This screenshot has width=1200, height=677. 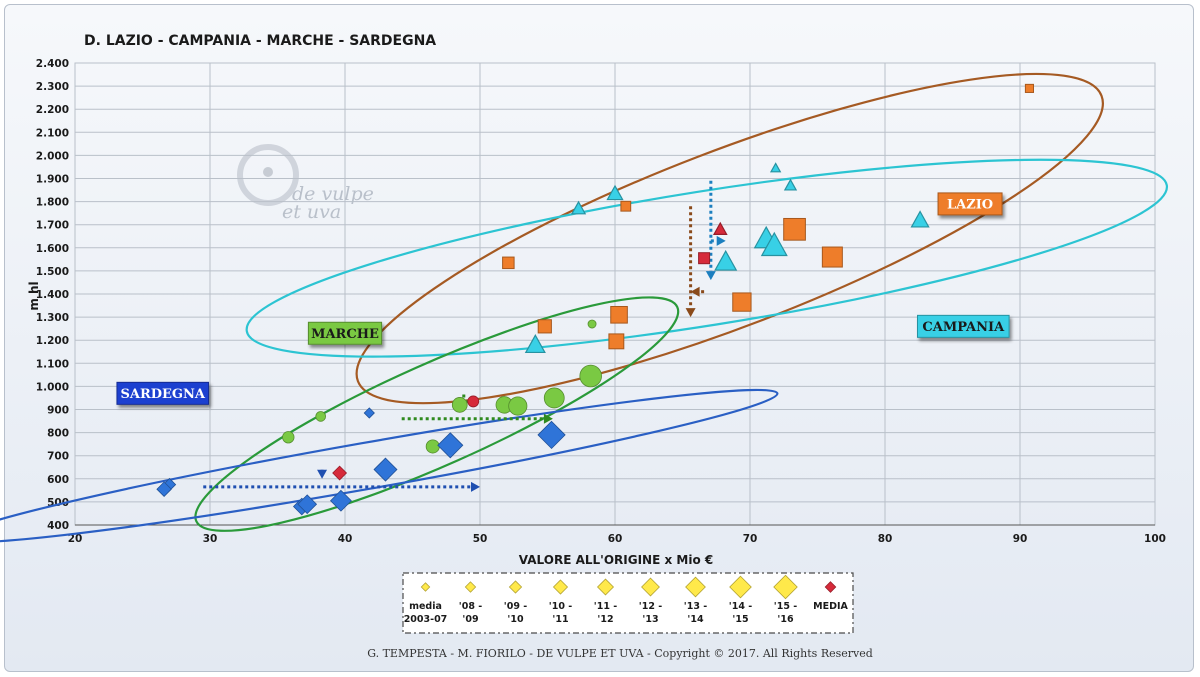 I want to click on y-tick-label: 2.300, so click(x=52, y=87).